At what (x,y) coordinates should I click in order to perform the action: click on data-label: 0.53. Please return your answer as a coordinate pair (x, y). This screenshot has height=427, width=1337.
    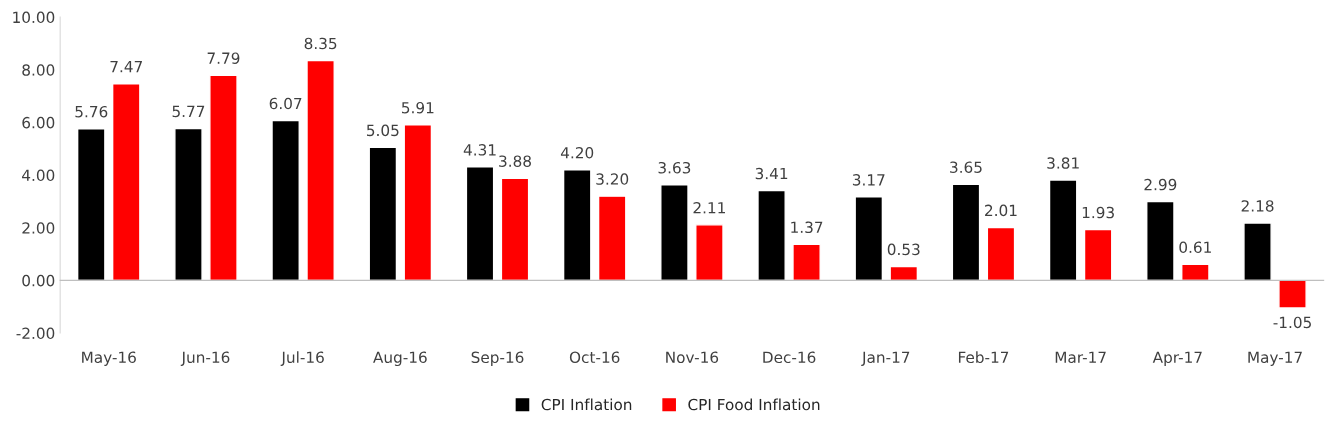
    Looking at the image, I should click on (903, 249).